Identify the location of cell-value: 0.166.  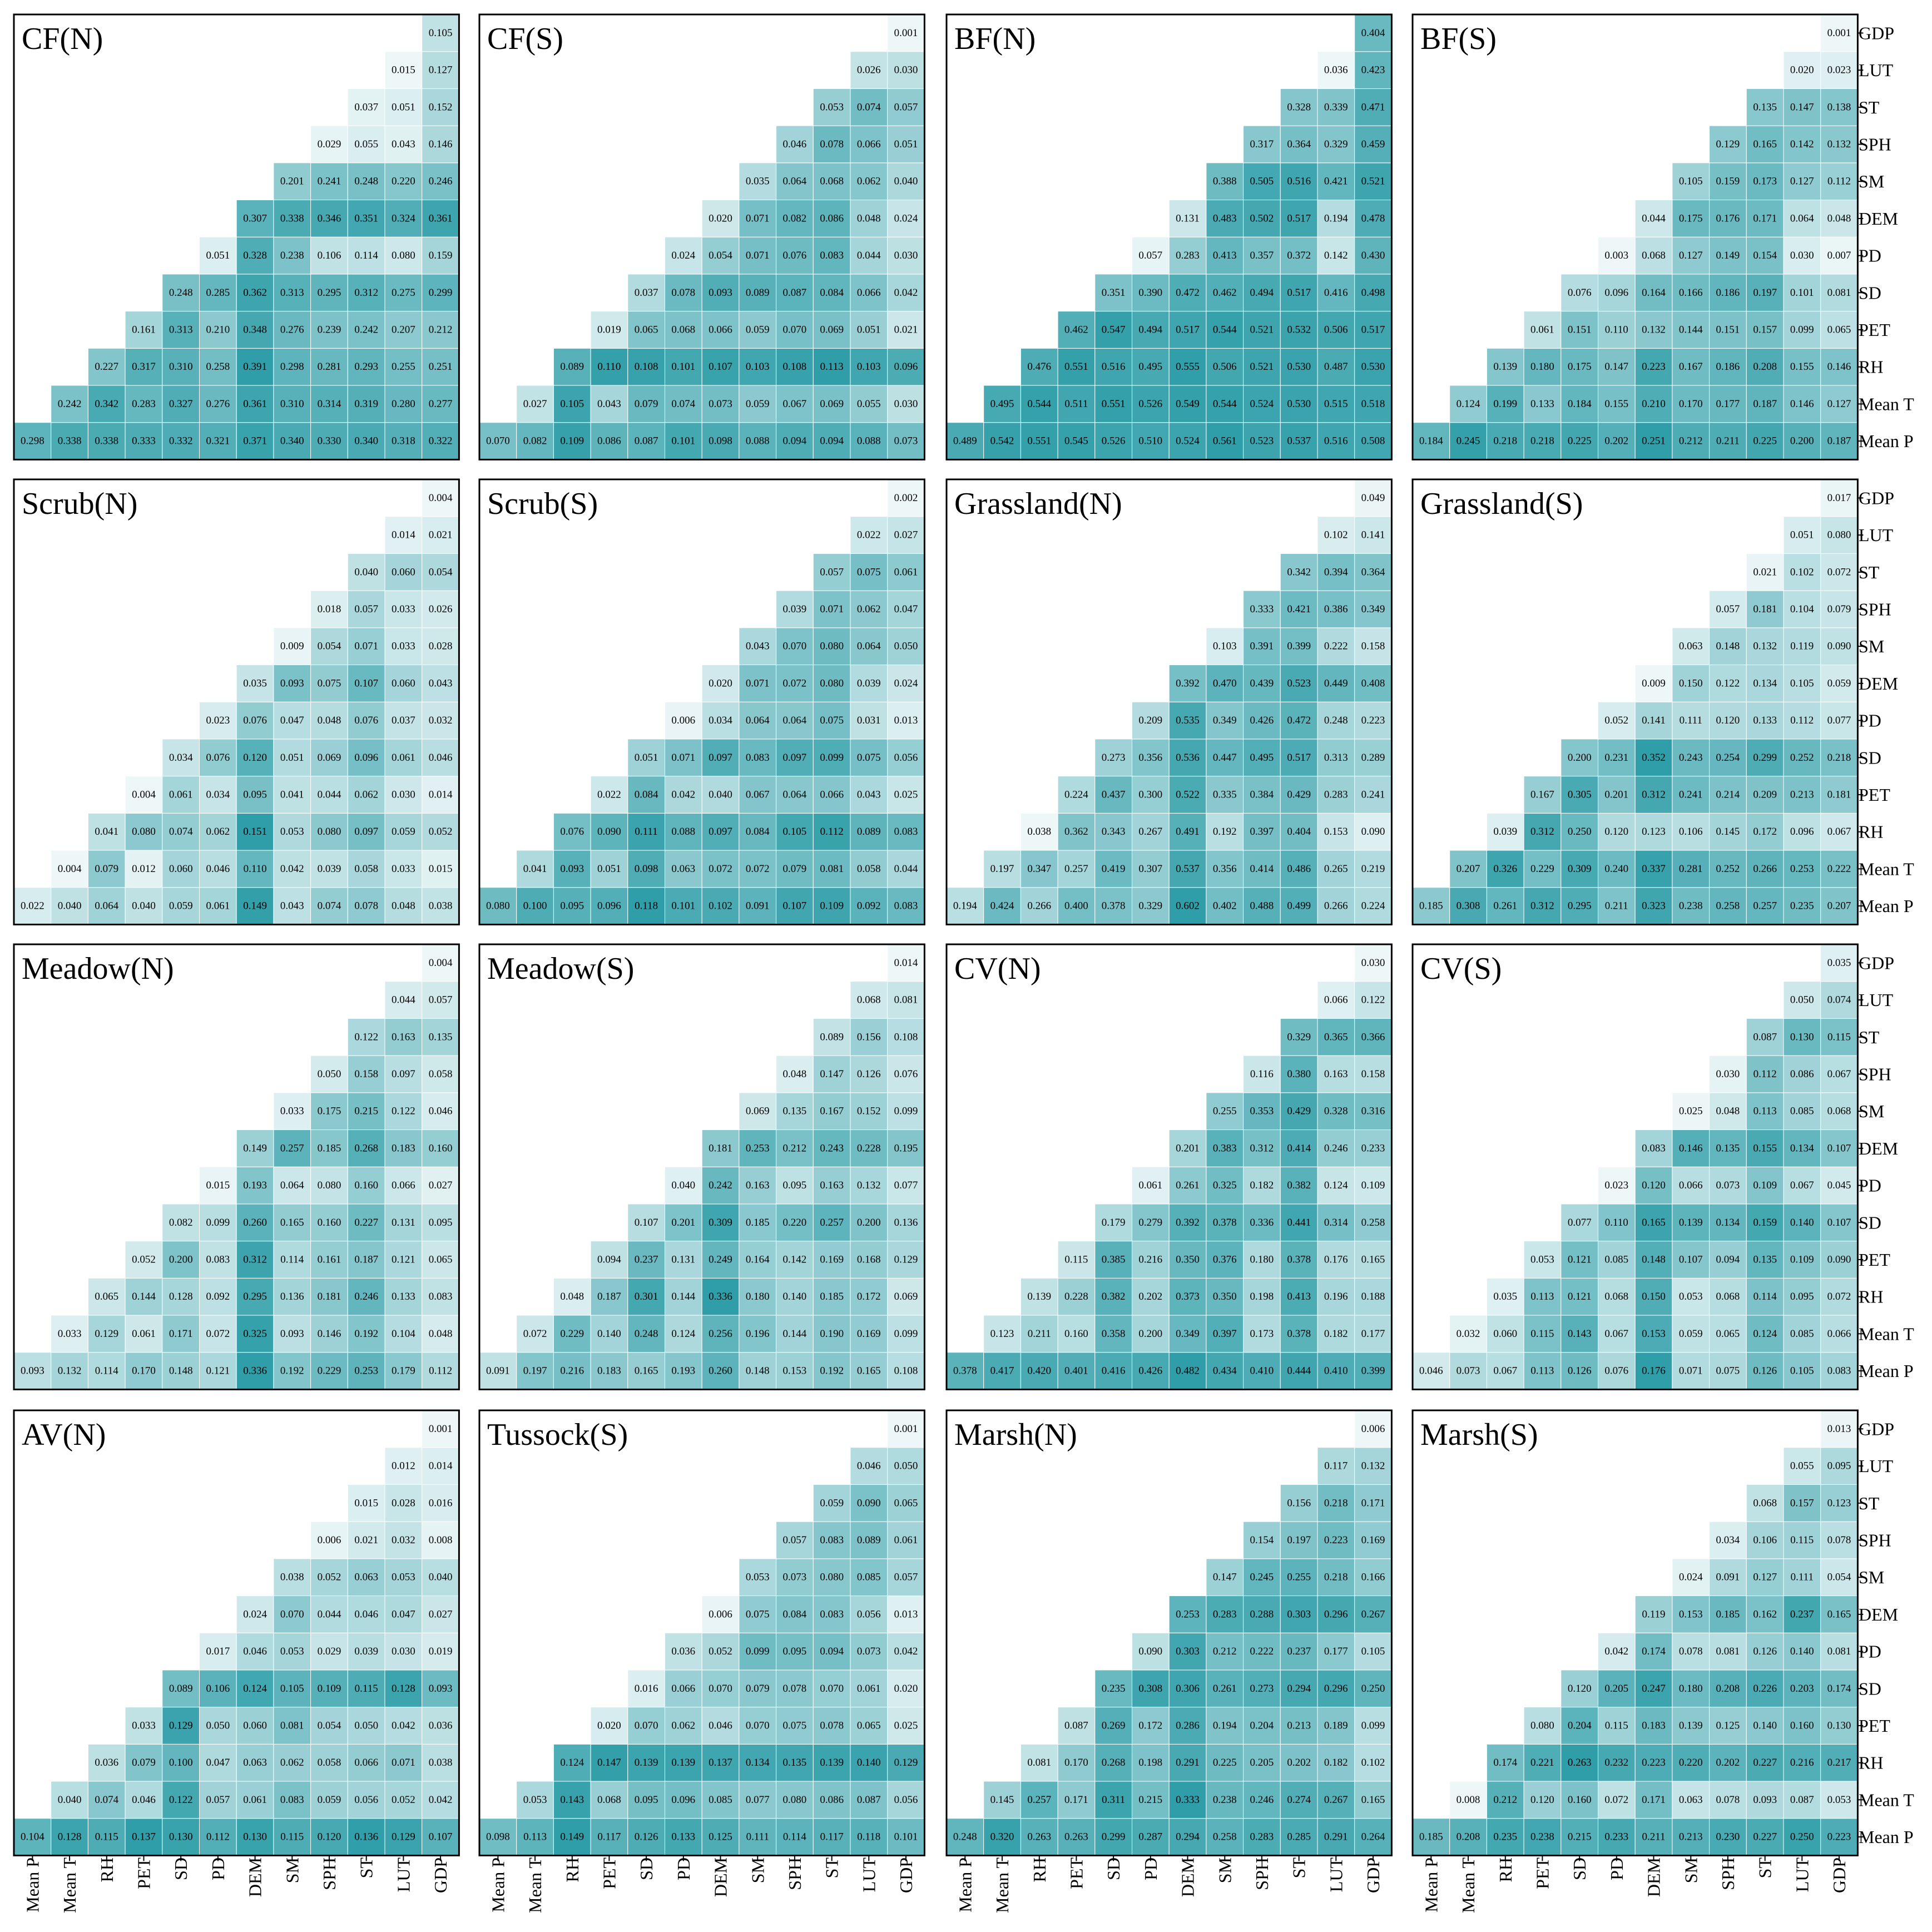
(1373, 1577).